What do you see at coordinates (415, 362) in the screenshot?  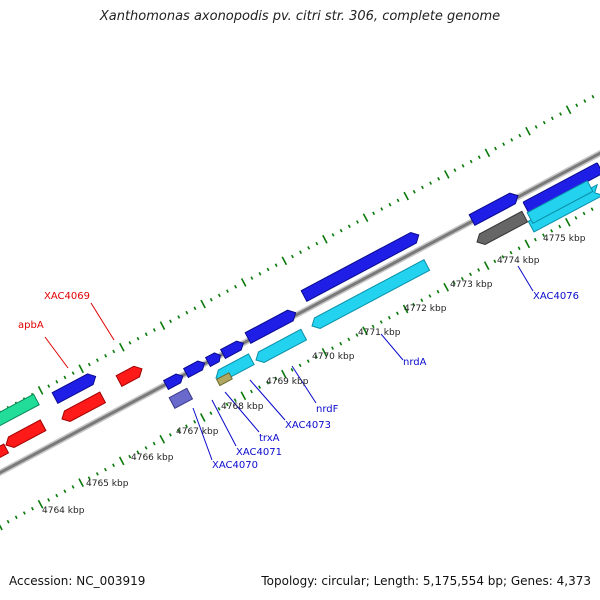 I see `gene-label-nrdA: nrdA` at bounding box center [415, 362].